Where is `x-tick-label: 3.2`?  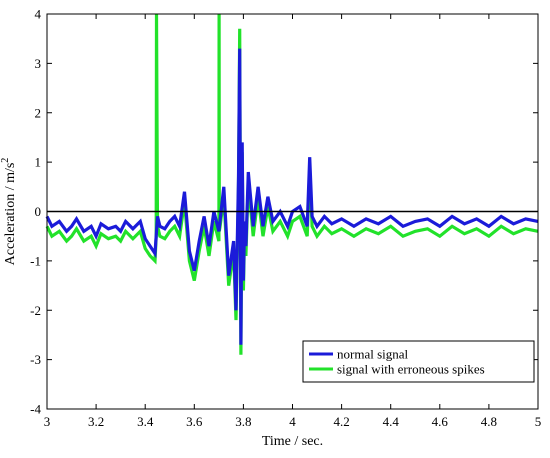
x-tick-label: 3.2 is located at coordinates (96, 421).